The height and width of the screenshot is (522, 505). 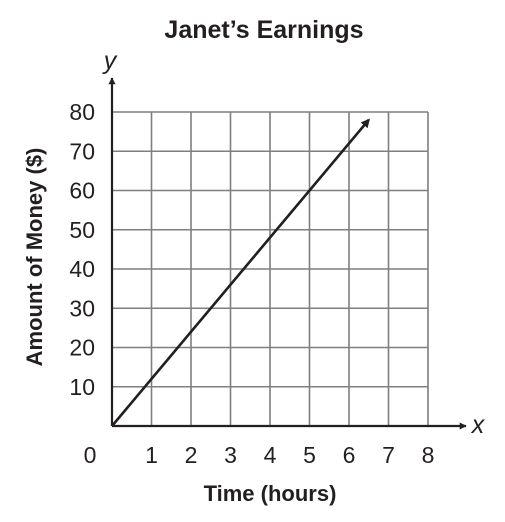 What do you see at coordinates (82, 230) in the screenshot?
I see `y-tick-label: 50` at bounding box center [82, 230].